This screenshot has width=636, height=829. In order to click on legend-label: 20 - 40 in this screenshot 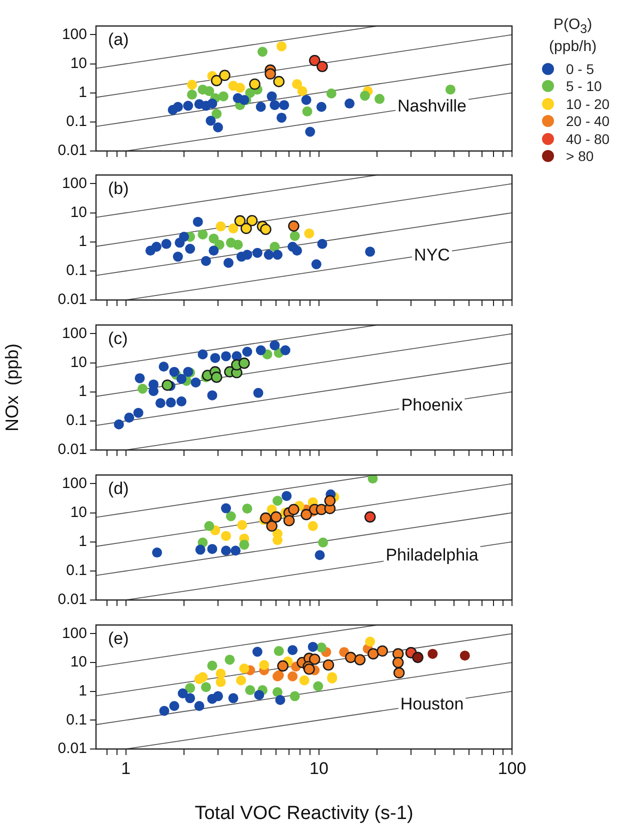, I will do `click(588, 121)`.